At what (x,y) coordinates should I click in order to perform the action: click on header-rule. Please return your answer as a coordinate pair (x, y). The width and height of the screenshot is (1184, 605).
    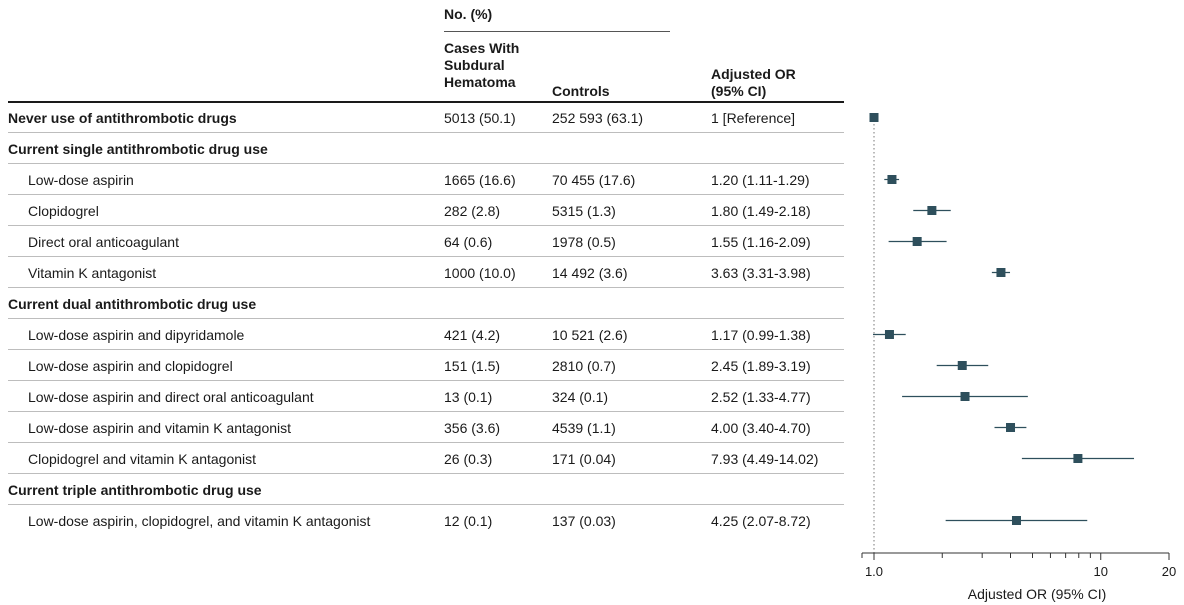
    Looking at the image, I should click on (426, 102).